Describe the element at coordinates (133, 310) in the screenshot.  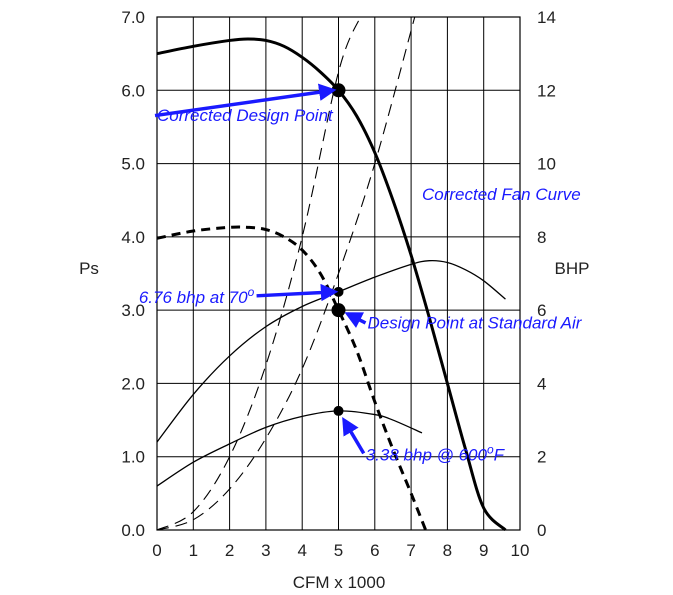
I see `y-tick-label: 3.0` at that location.